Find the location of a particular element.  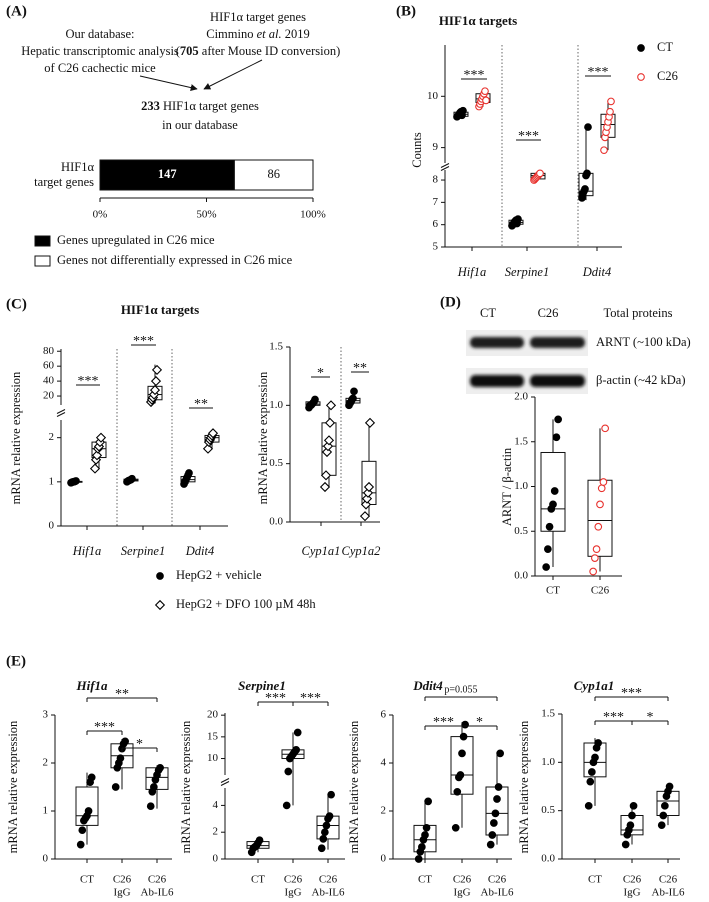

x-tick-label: Ab-IL6 is located at coordinates (157, 893).